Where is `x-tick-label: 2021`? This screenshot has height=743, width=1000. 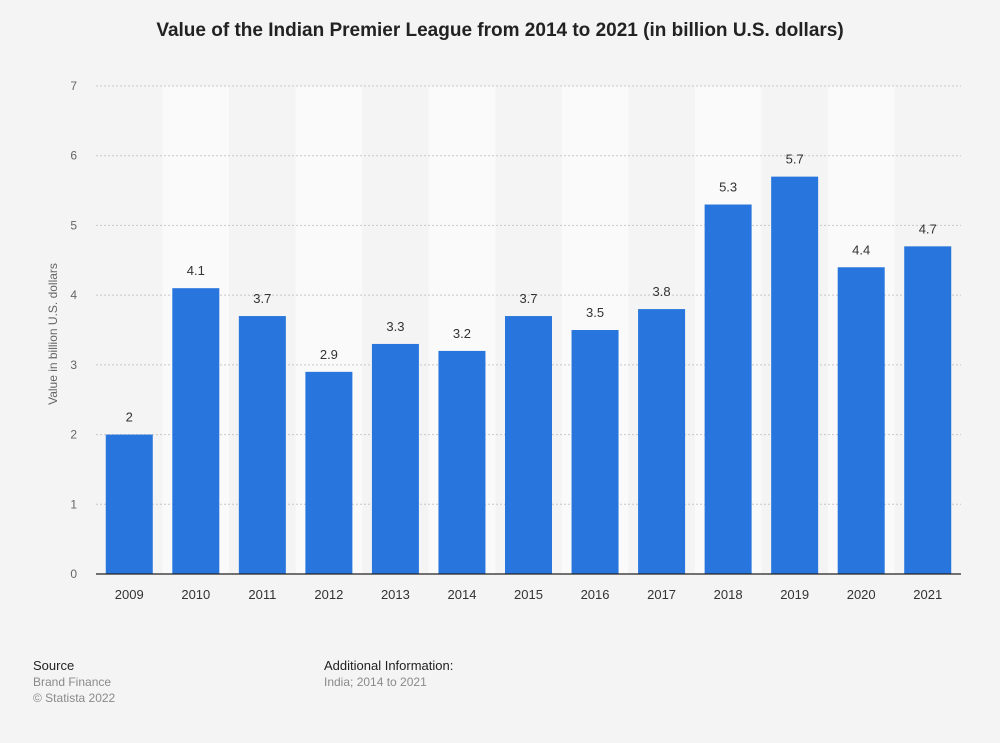
x-tick-label: 2021 is located at coordinates (927, 594).